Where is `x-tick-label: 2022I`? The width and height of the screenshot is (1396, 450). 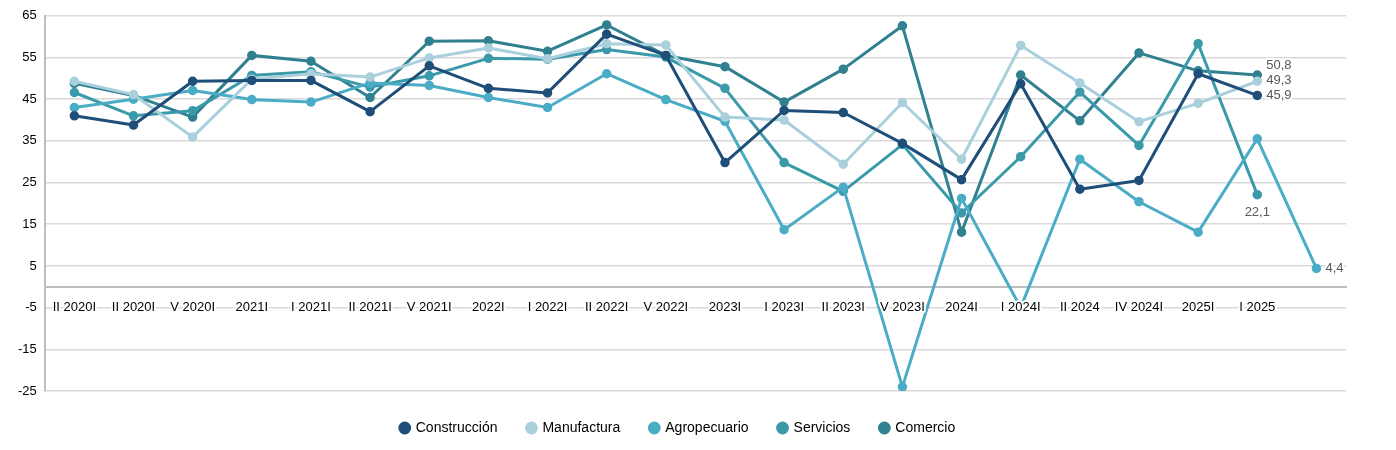 x-tick-label: 2022I is located at coordinates (488, 306).